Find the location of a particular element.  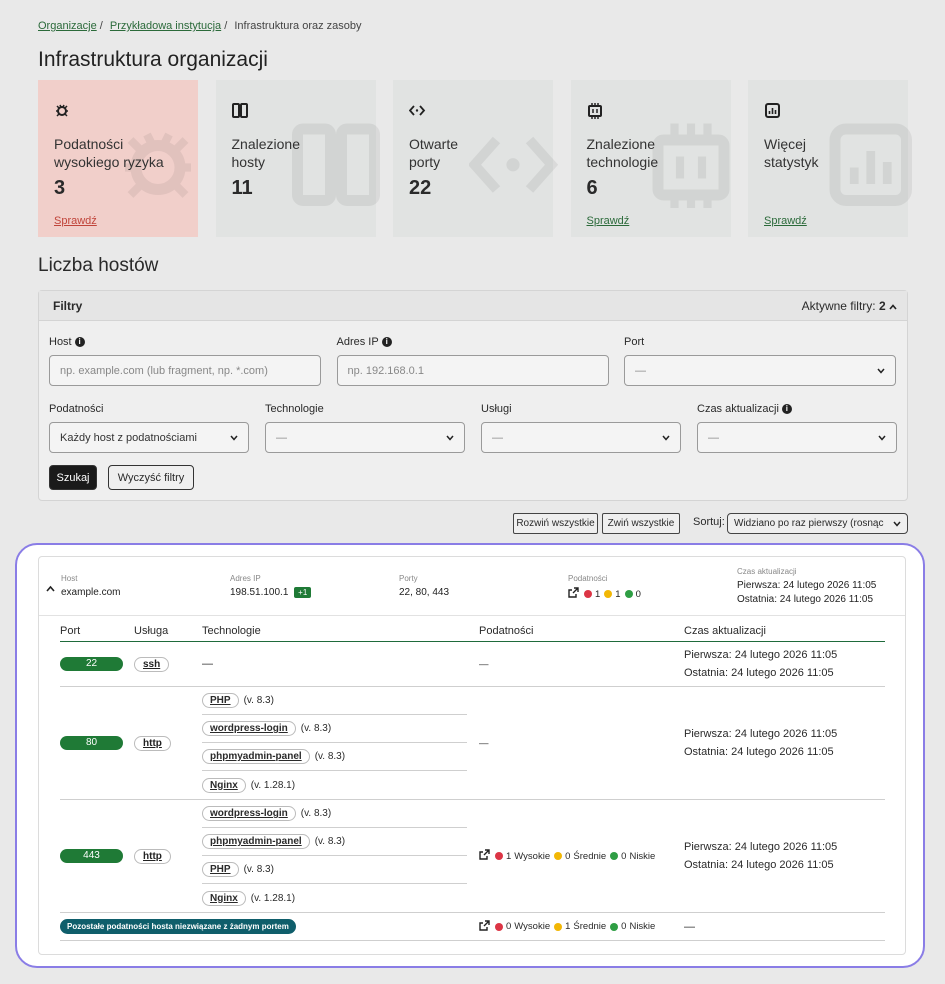

divider is located at coordinates (472, 615).